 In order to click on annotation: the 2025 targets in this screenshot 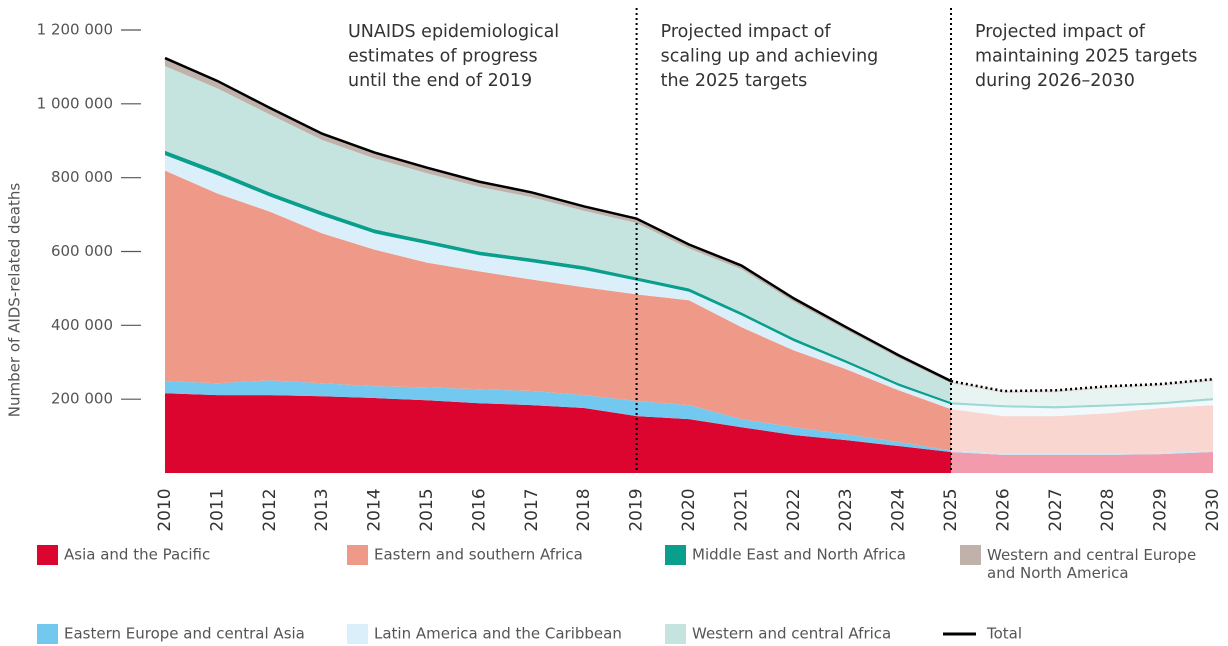, I will do `click(734, 81)`.